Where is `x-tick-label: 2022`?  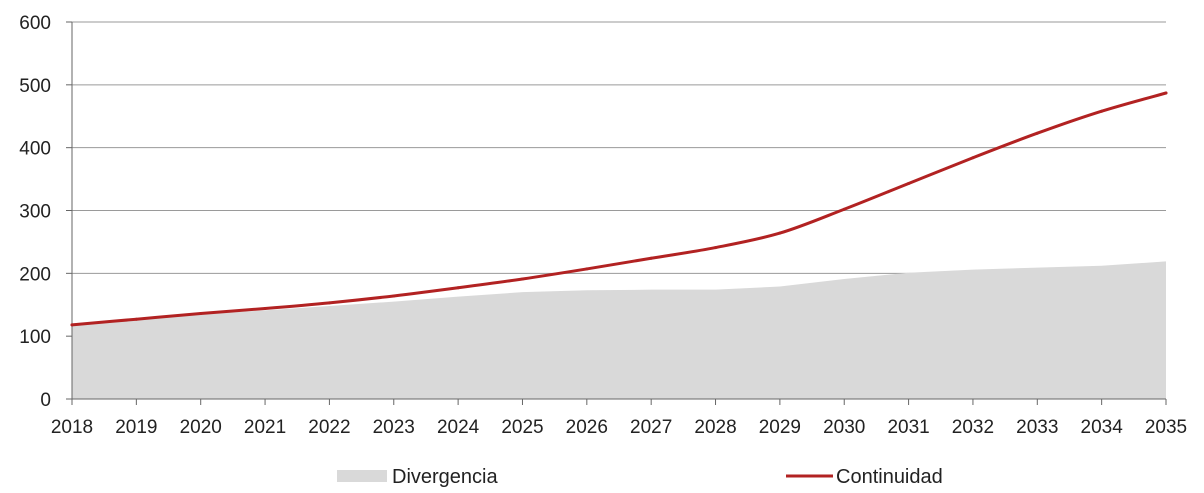 x-tick-label: 2022 is located at coordinates (329, 427).